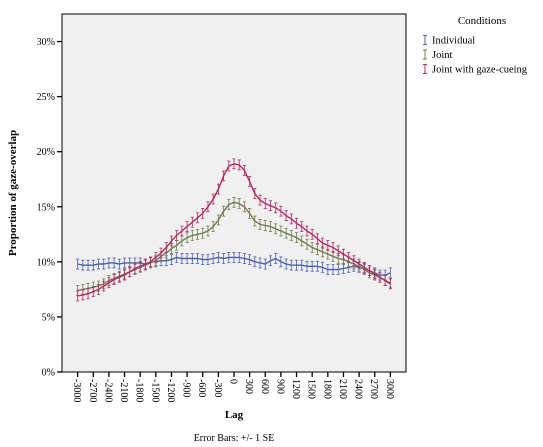 This screenshot has width=543, height=447. Describe the element at coordinates (453, 41) in the screenshot. I see `legend-label: Individual` at that location.